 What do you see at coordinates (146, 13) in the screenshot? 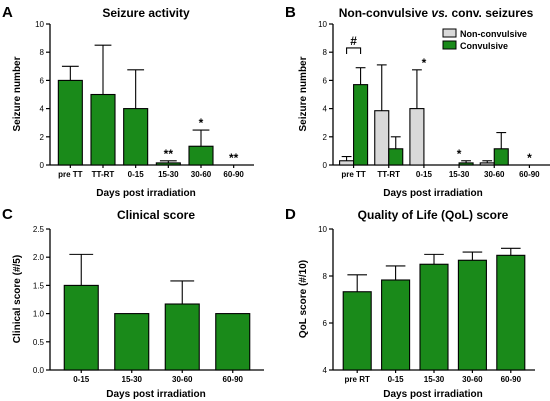
I see `panel-a-title: Seizure activity` at bounding box center [146, 13].